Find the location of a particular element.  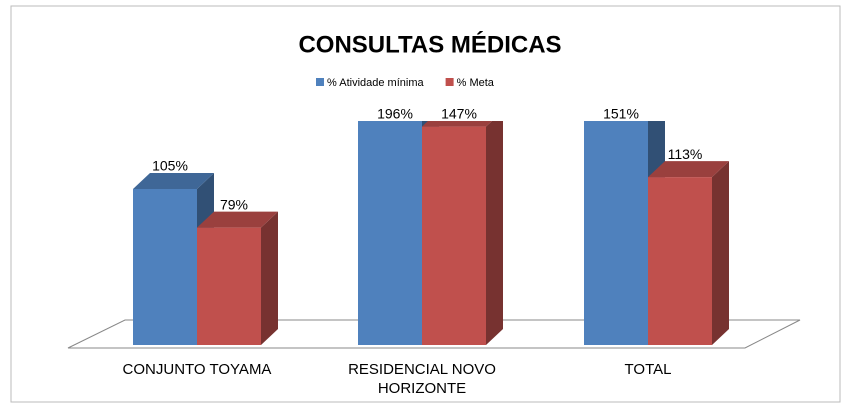

data-label: 105% is located at coordinates (170, 166).